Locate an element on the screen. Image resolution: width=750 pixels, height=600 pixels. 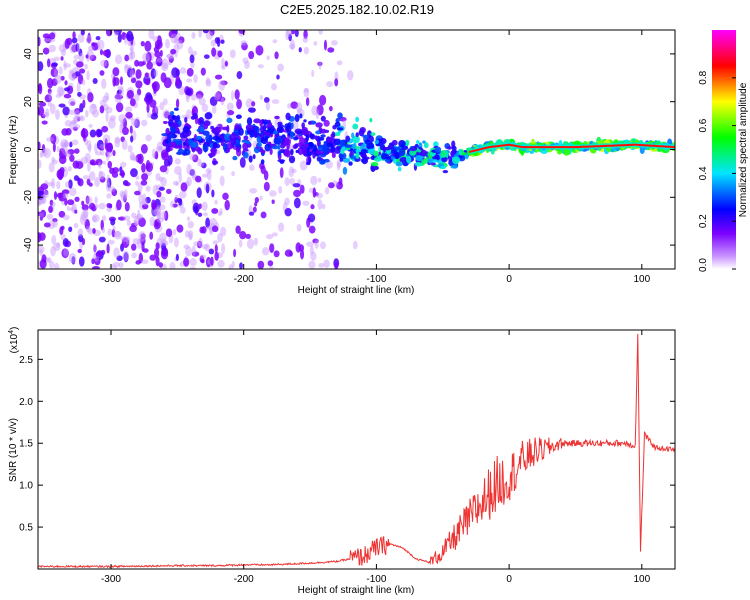
y-tick-label: 0 is located at coordinates (28, 149).